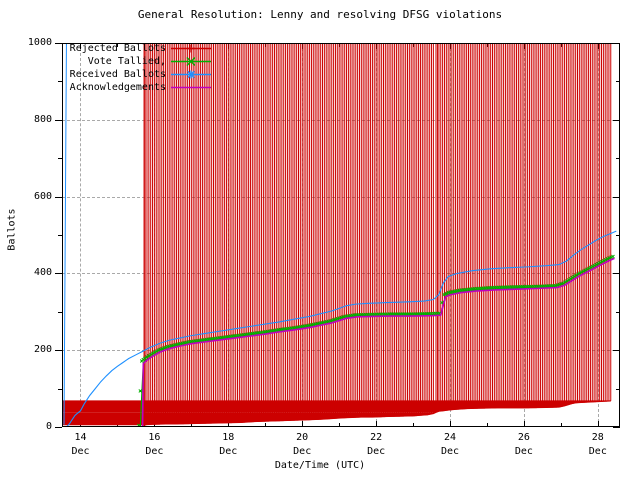 This screenshot has height=480, width=640. I want to click on x-axis-tick-label: 22, so click(376, 437).